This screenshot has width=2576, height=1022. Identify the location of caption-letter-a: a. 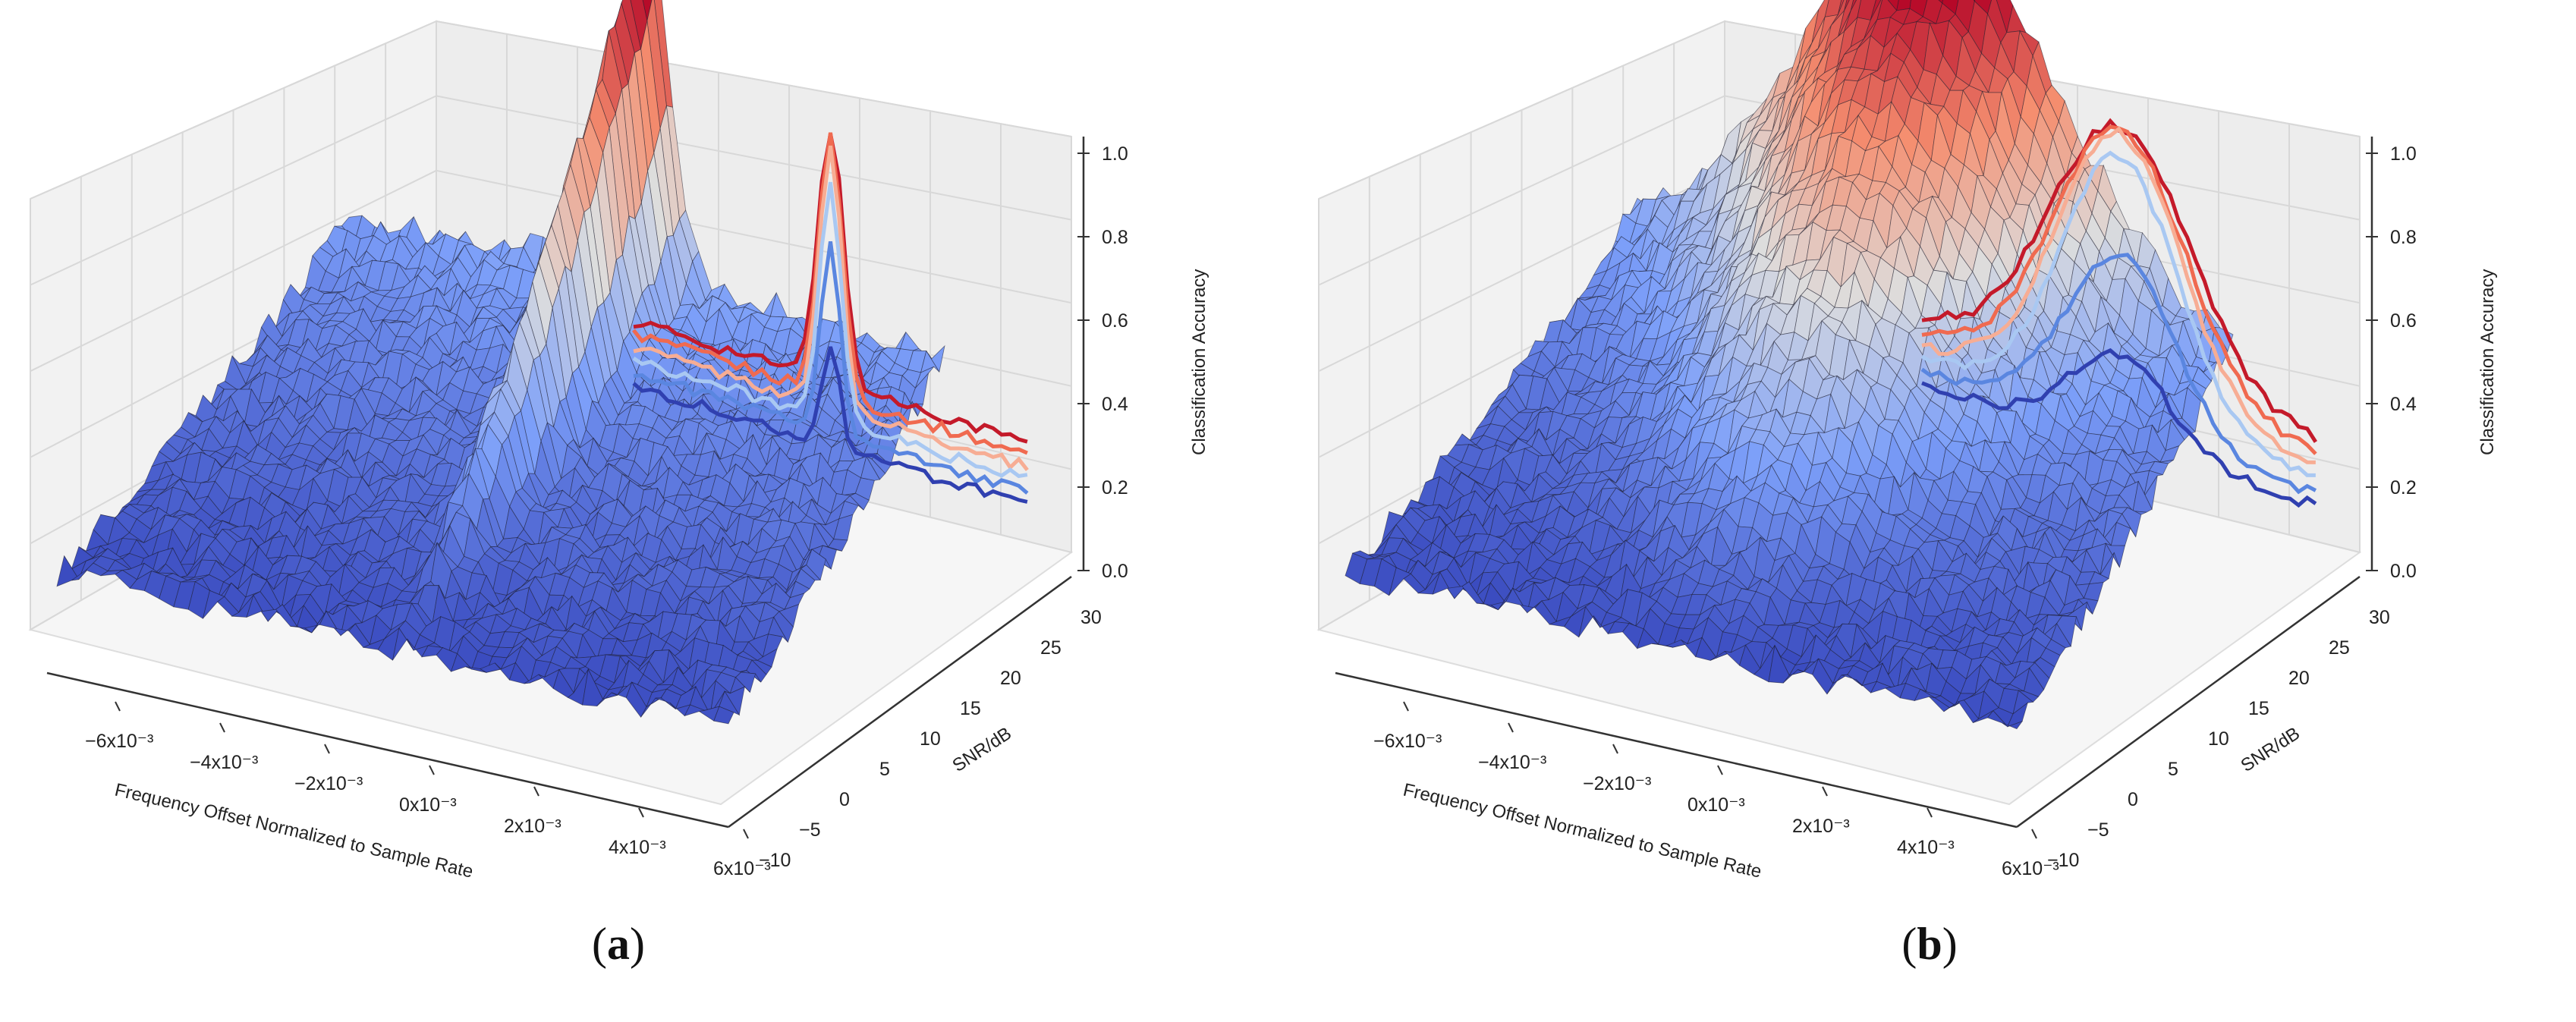
(618, 944).